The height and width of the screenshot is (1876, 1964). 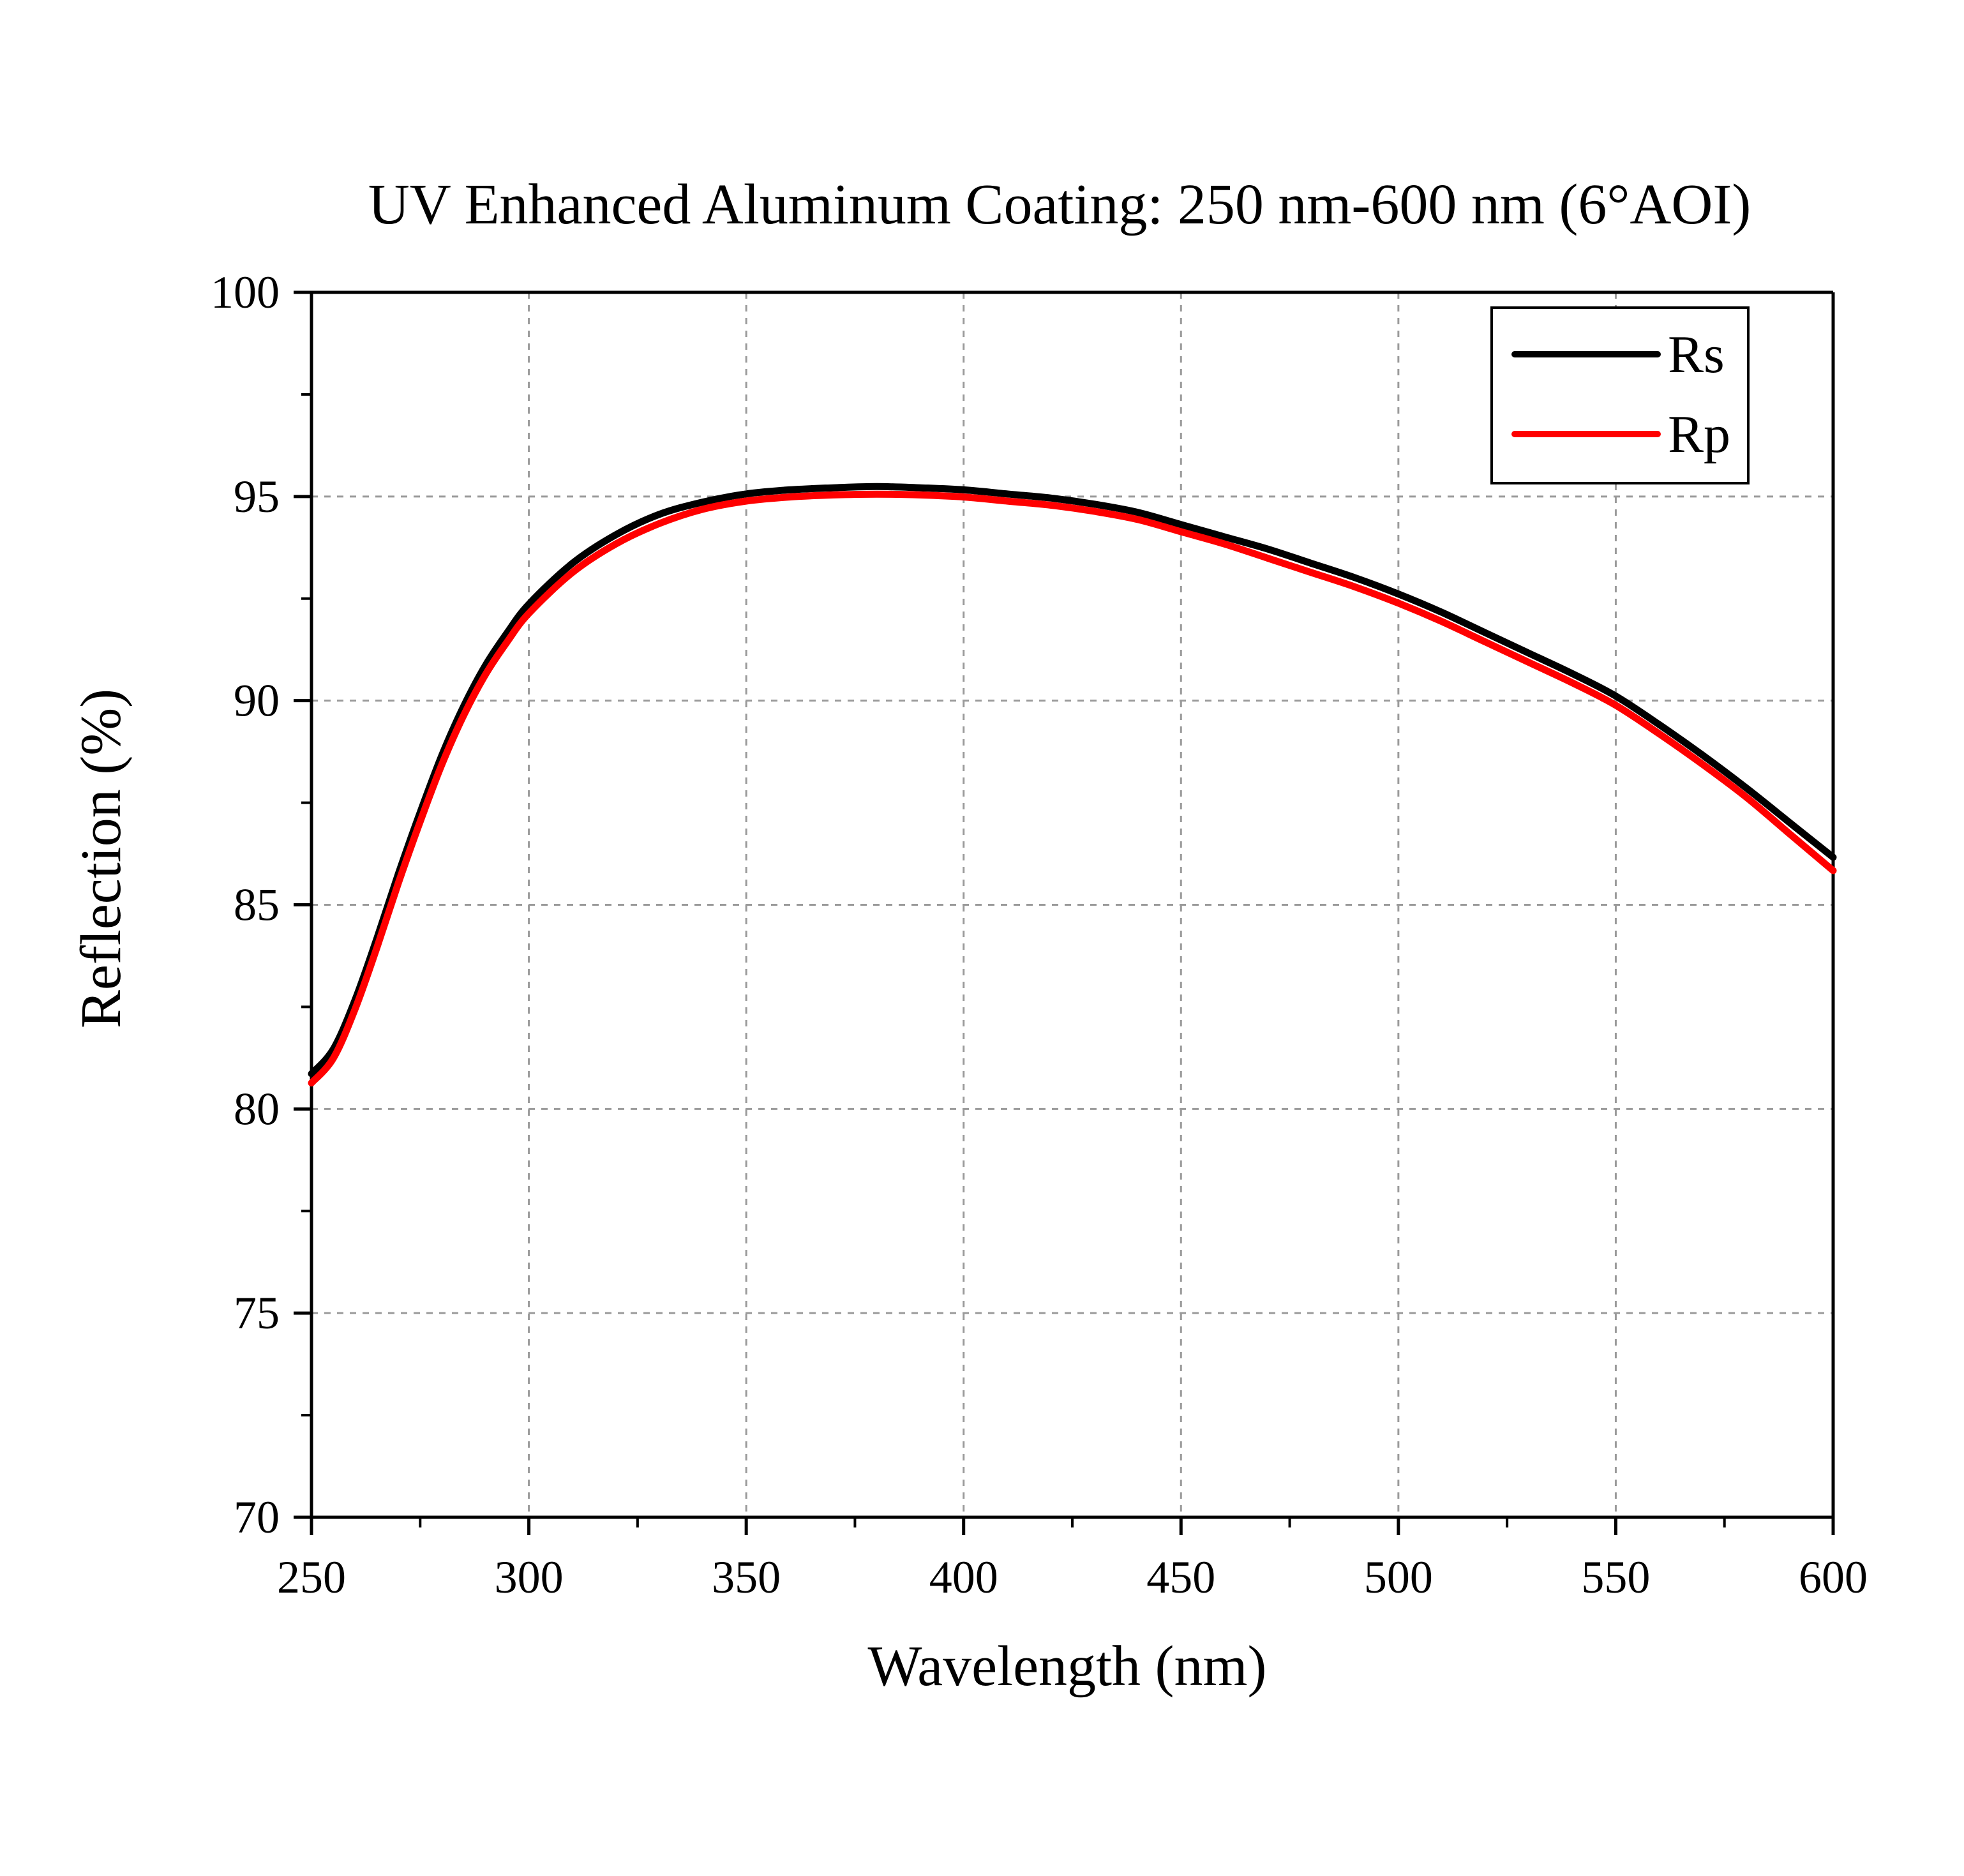 What do you see at coordinates (1398, 1577) in the screenshot?
I see `x-tick-label: 500` at bounding box center [1398, 1577].